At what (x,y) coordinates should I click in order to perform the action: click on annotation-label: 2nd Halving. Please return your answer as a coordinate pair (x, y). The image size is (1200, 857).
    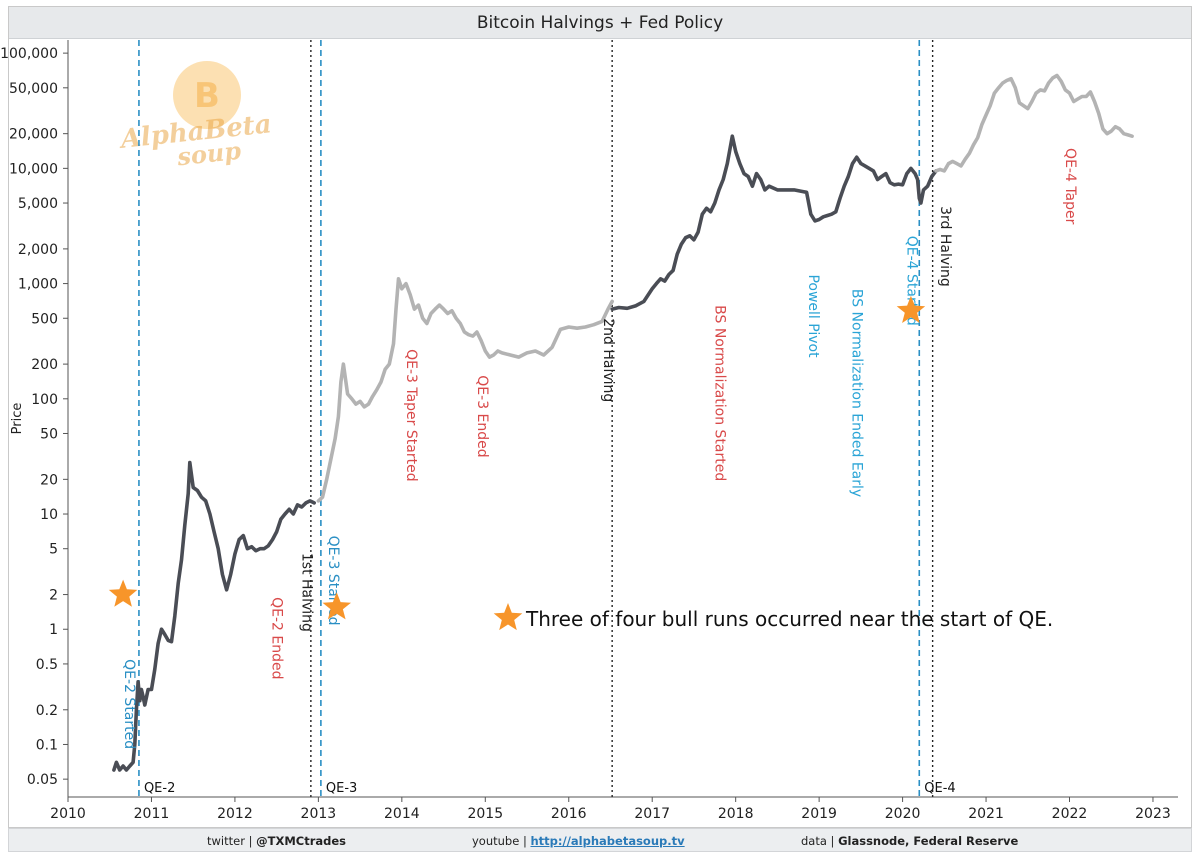
    Looking at the image, I should click on (608, 360).